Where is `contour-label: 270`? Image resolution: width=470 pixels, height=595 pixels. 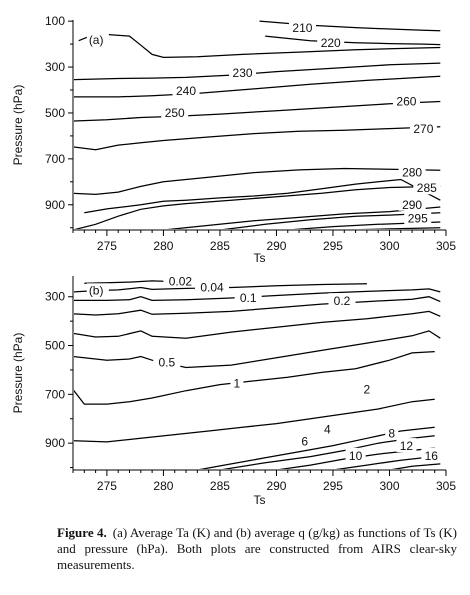 contour-label: 270 is located at coordinates (423, 129).